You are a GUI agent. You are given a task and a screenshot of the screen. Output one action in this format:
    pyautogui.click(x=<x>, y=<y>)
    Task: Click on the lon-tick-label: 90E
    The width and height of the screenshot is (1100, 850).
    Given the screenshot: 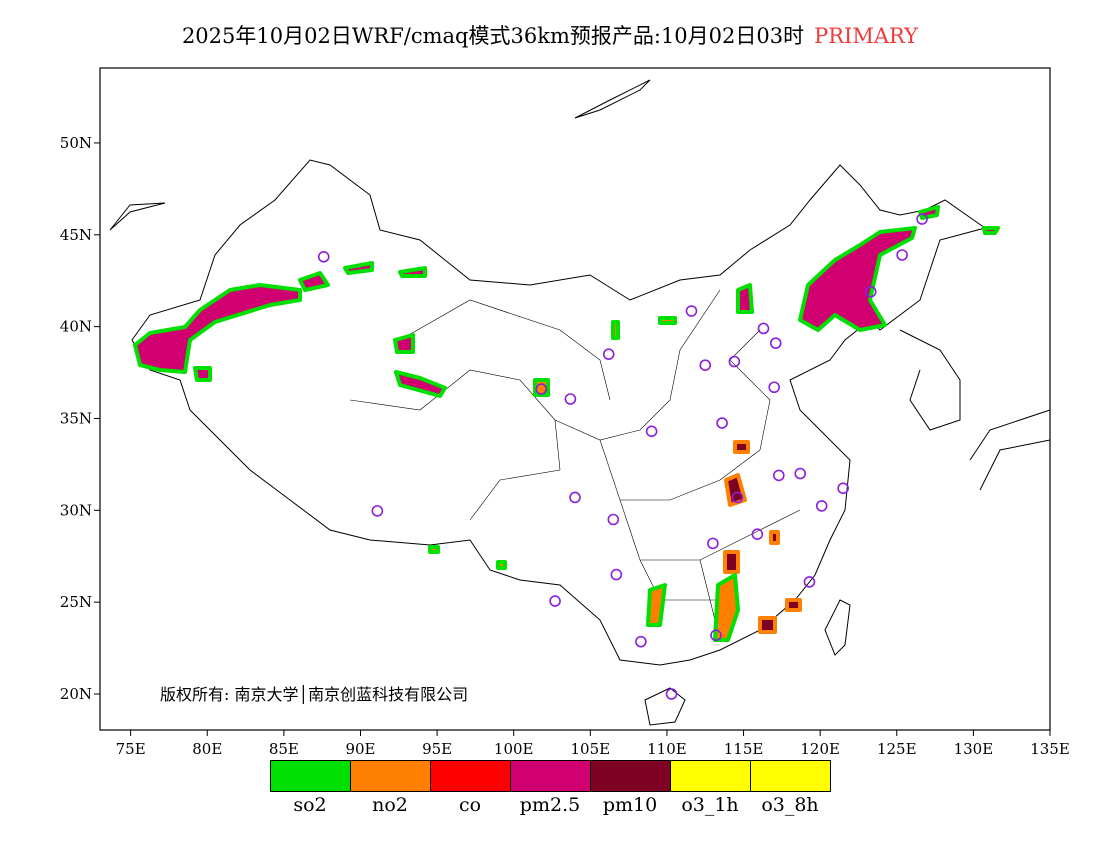 What is the action you would take?
    pyautogui.click(x=360, y=749)
    